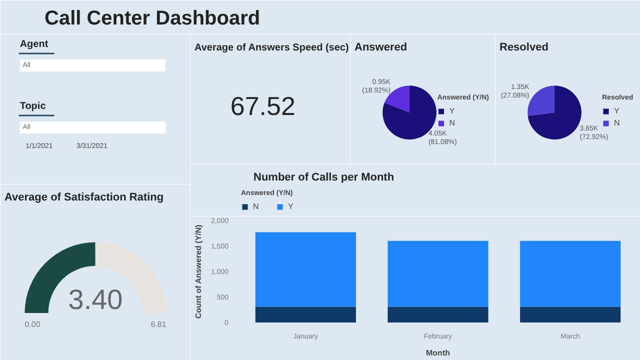 The height and width of the screenshot is (360, 640). What do you see at coordinates (438, 353) in the screenshot?
I see `x-axis-title: Month` at bounding box center [438, 353].